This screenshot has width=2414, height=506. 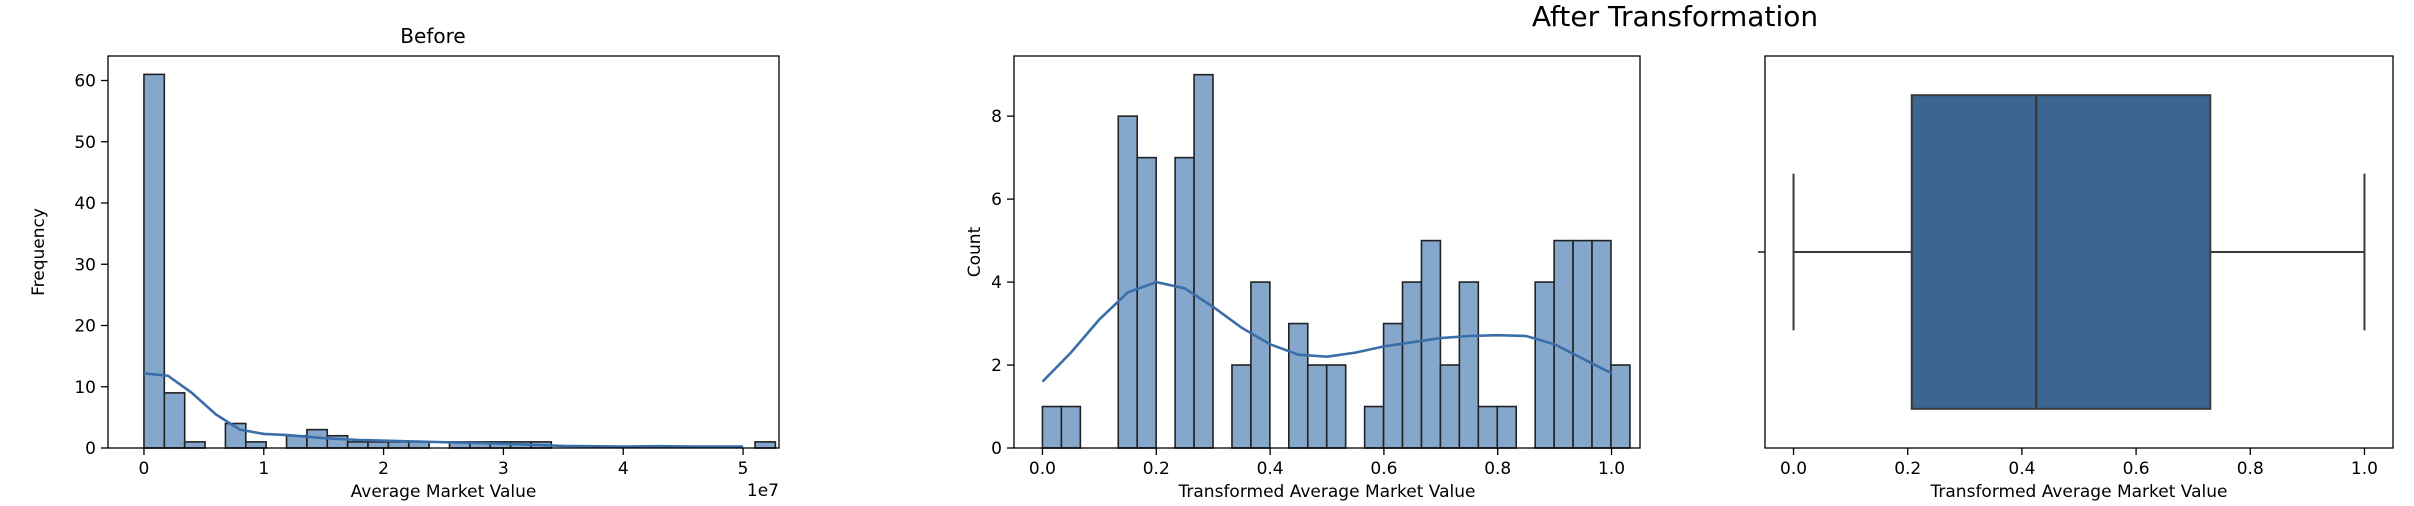 What do you see at coordinates (85, 82) in the screenshot?
I see `y-tick-label: 60` at bounding box center [85, 82].